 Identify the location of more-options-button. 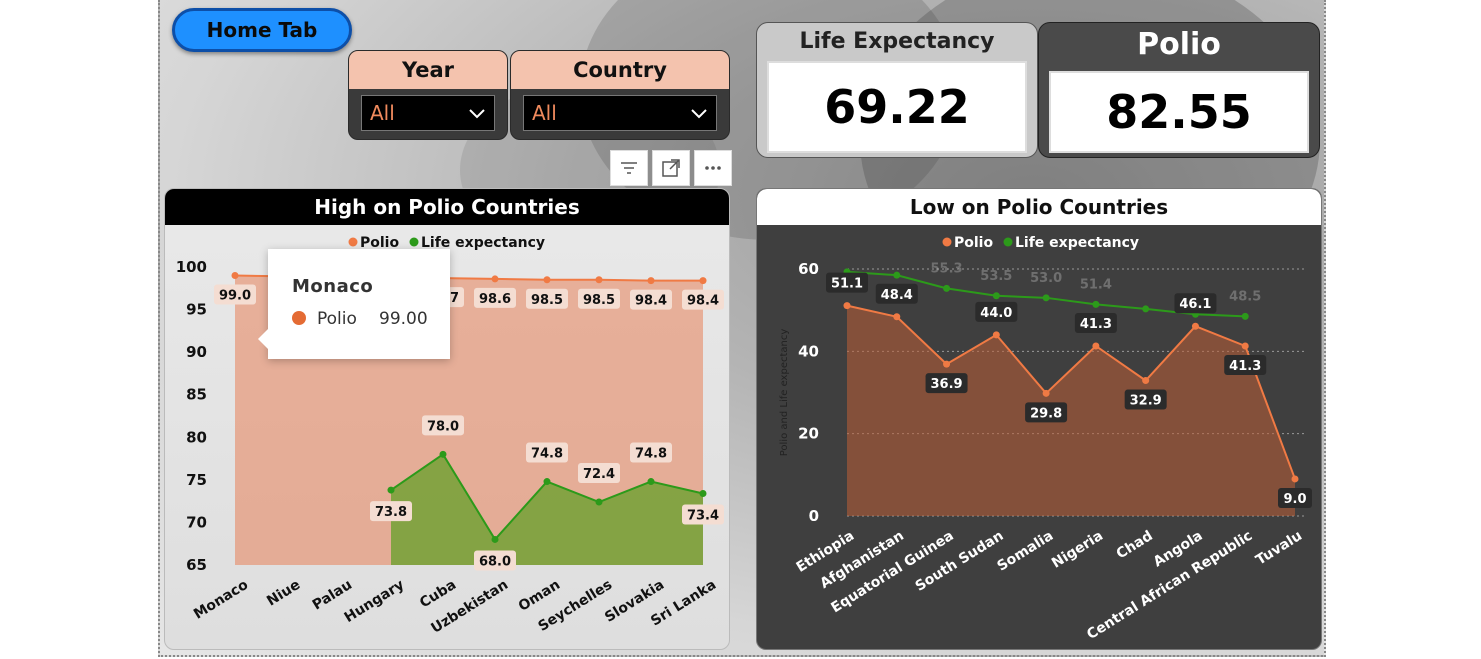
(713, 168).